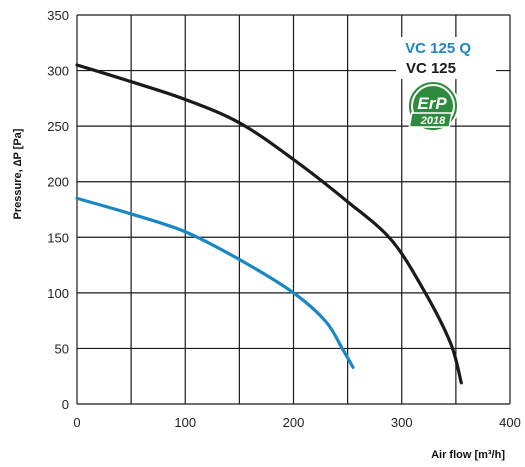 This screenshot has height=467, width=525. What do you see at coordinates (76, 422) in the screenshot?
I see `x-tick-label: 0` at bounding box center [76, 422].